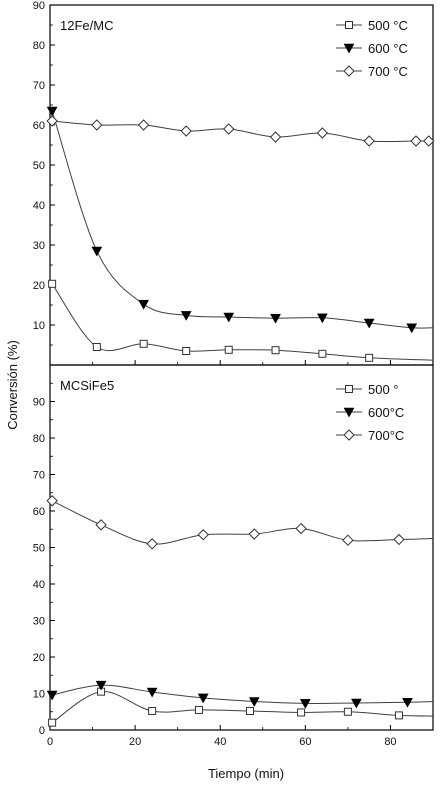  What do you see at coordinates (246, 773) in the screenshot?
I see `x-axis-title: Tiempo (min)` at bounding box center [246, 773].